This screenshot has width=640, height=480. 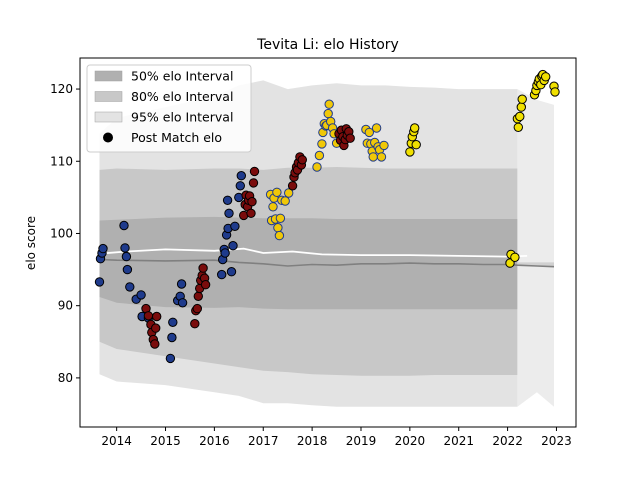 What do you see at coordinates (327, 45) in the screenshot?
I see `chart-title: Tevita Li: elo History` at bounding box center [327, 45].